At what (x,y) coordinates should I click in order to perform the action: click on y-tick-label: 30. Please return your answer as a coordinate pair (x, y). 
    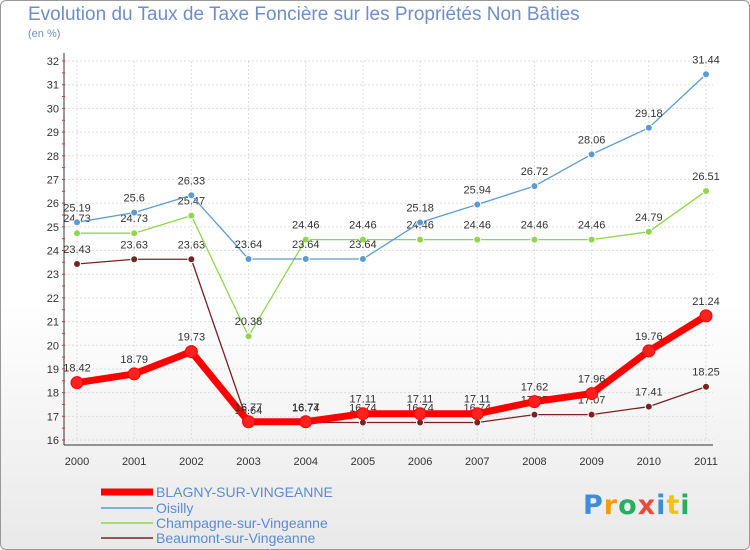
    Looking at the image, I should click on (53, 109).